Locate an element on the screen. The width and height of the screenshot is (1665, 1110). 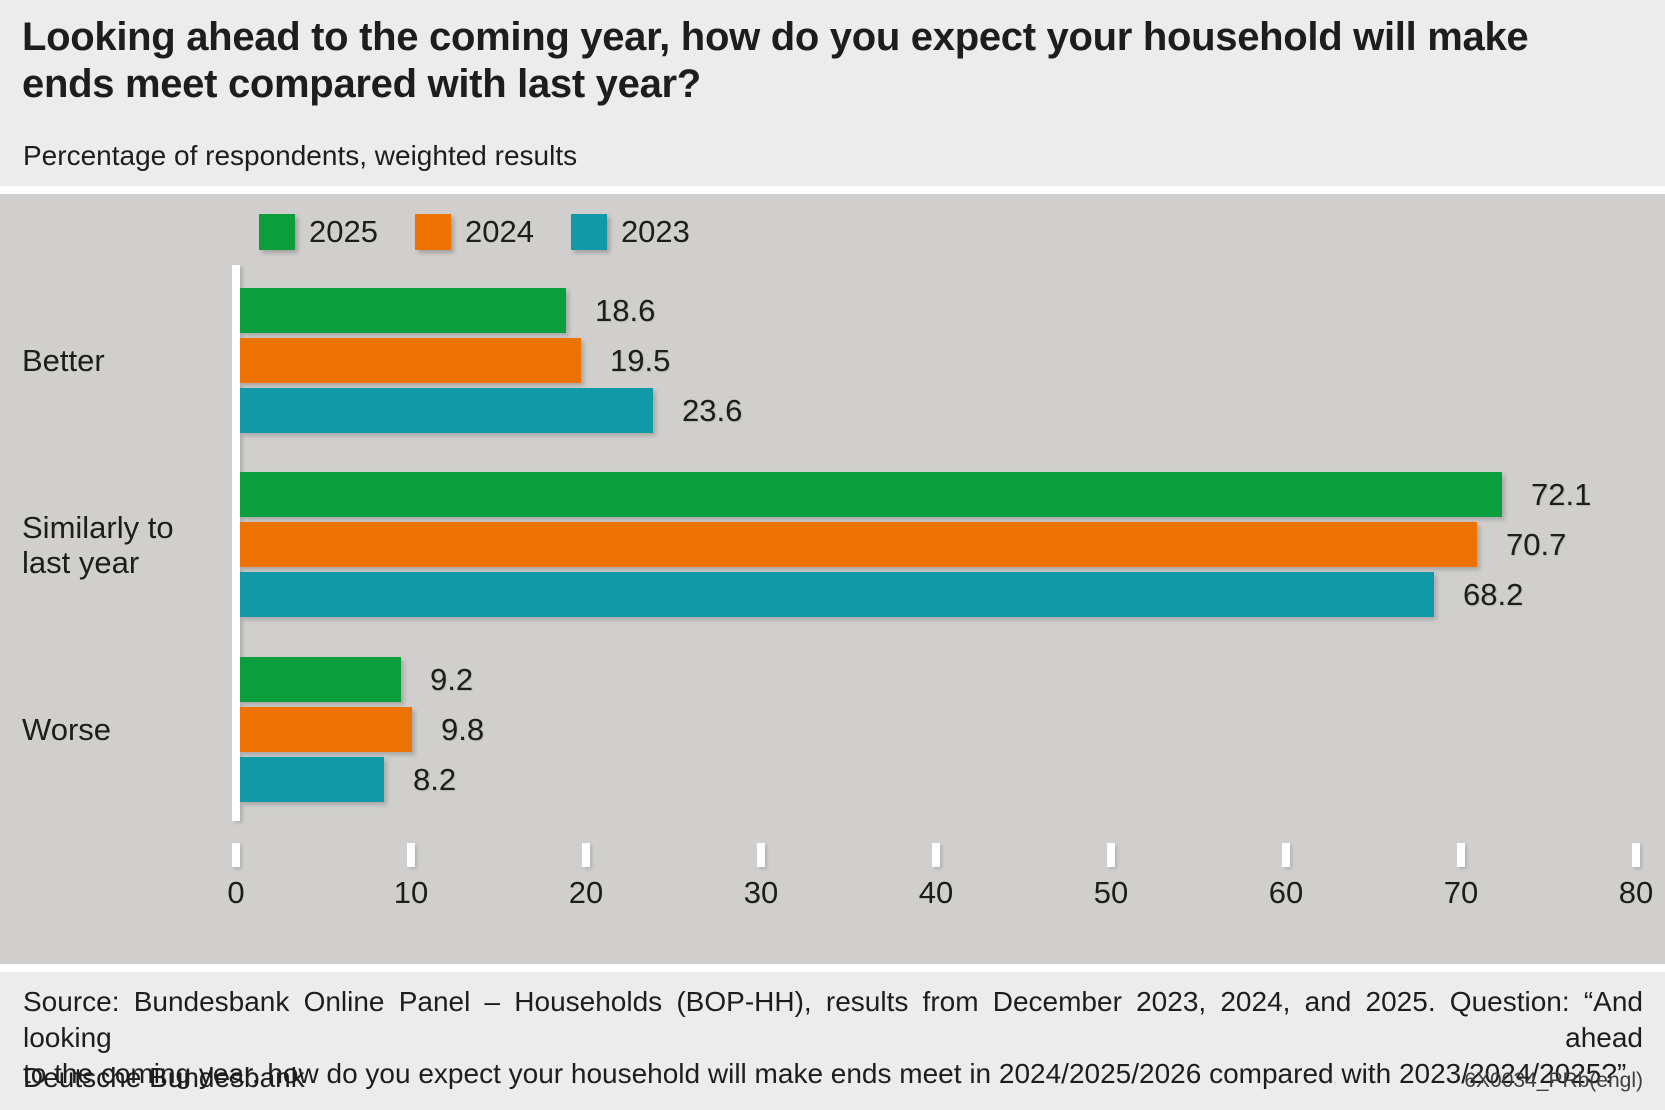
chart-legend: 2025 2024 2023 is located at coordinates (493, 232).